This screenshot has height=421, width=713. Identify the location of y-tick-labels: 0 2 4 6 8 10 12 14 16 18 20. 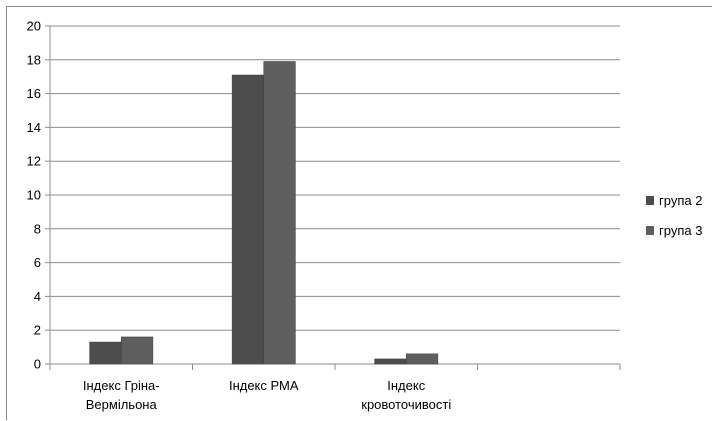
(34, 195).